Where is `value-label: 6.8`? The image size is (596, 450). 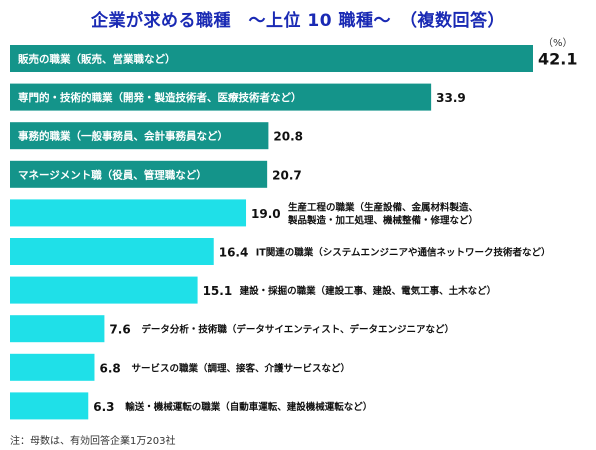
value-label: 6.8 is located at coordinates (109, 368).